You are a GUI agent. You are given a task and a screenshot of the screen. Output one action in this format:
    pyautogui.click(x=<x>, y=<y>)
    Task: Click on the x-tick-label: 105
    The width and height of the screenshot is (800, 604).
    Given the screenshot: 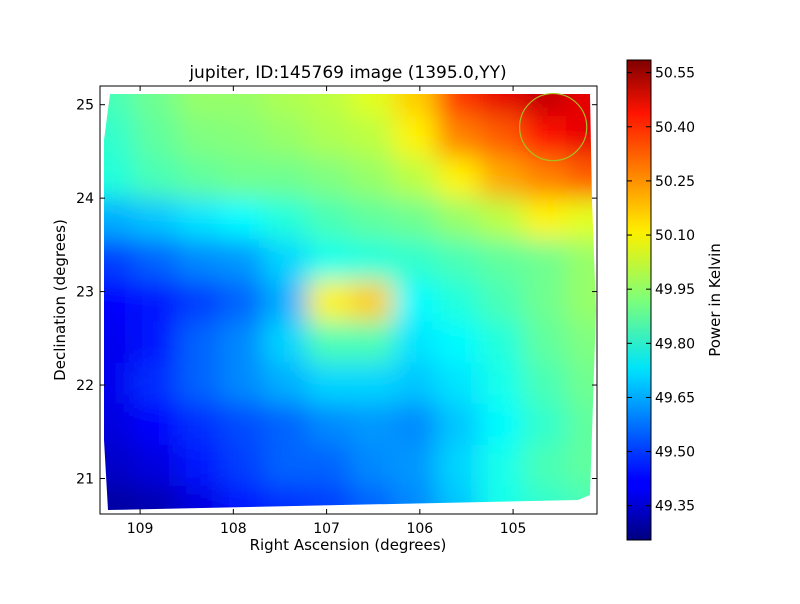 What is the action you would take?
    pyautogui.click(x=513, y=529)
    